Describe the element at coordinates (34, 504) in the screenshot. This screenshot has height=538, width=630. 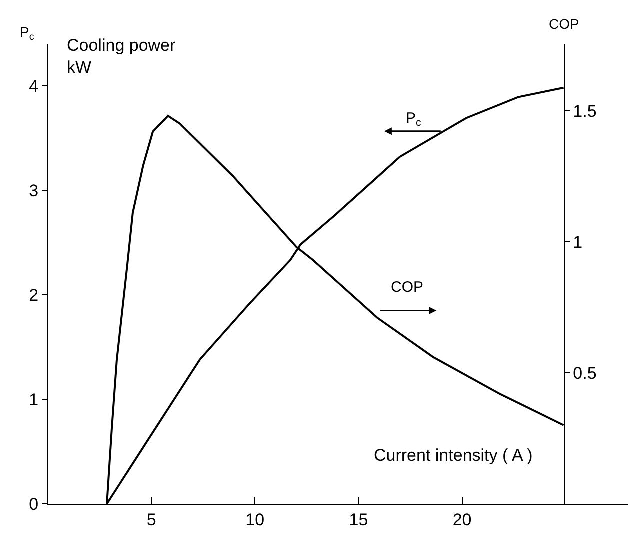
I see `y-tick-label: 0` at that location.